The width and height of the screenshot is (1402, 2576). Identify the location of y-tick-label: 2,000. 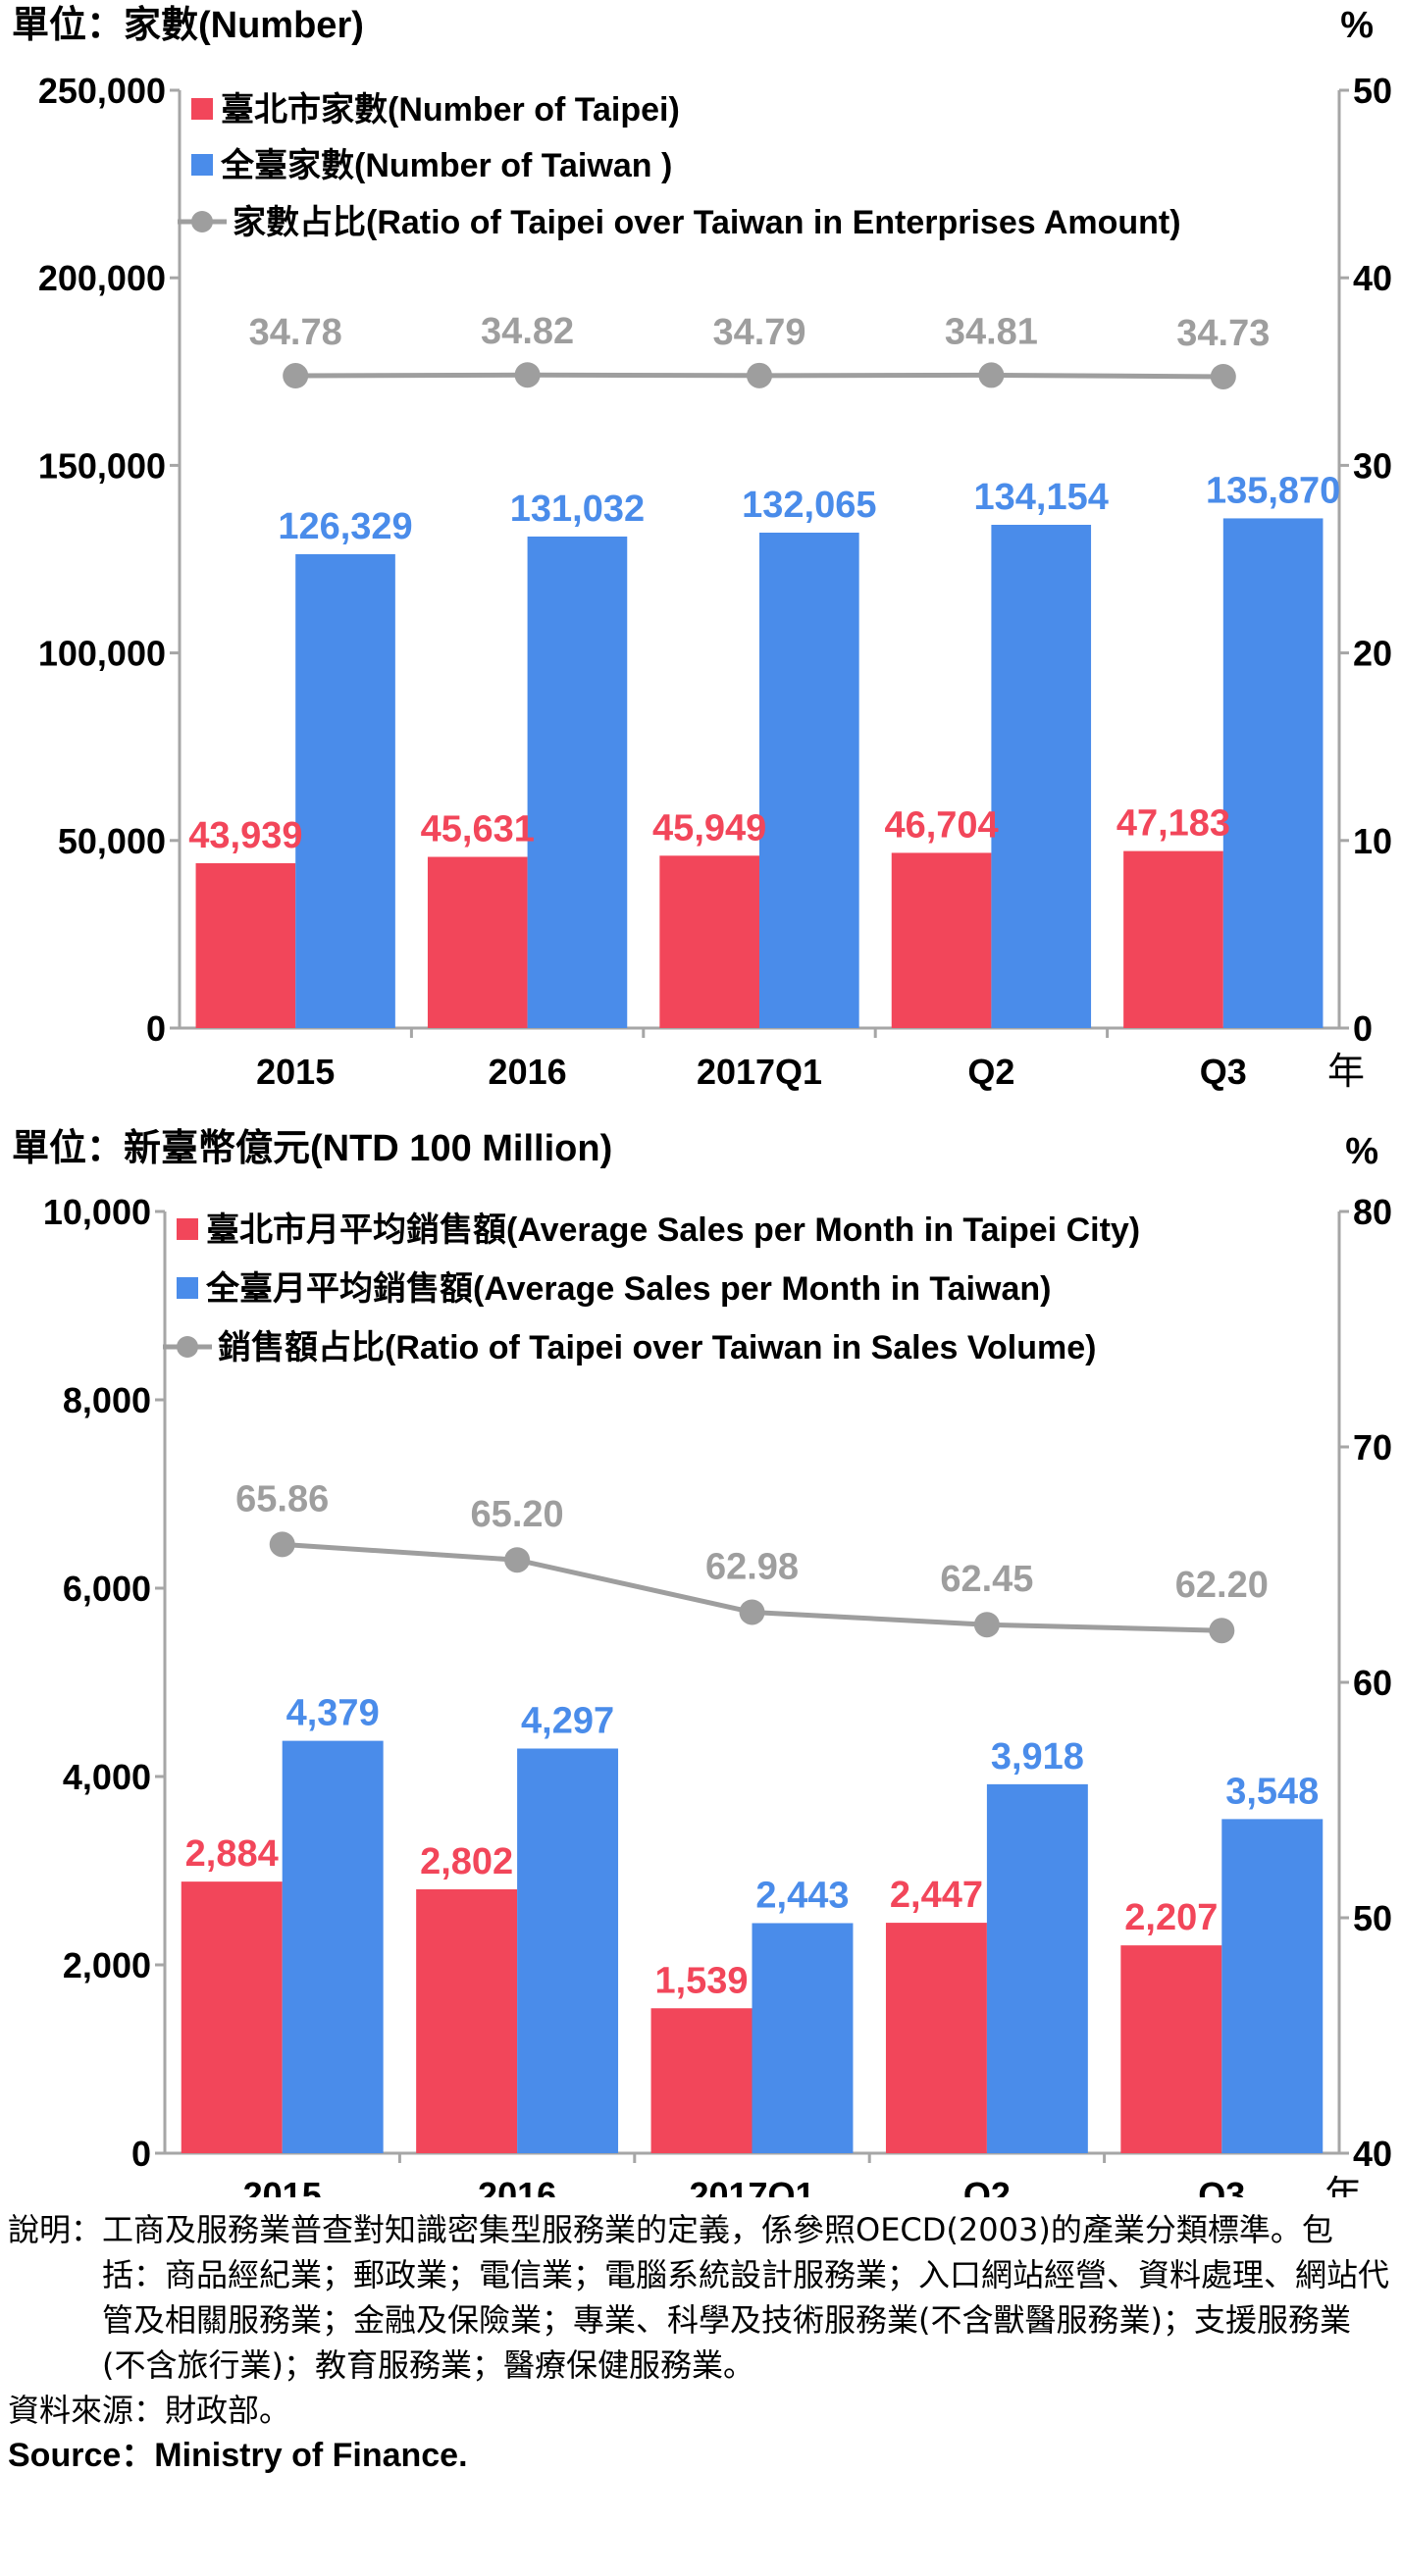
(107, 1965).